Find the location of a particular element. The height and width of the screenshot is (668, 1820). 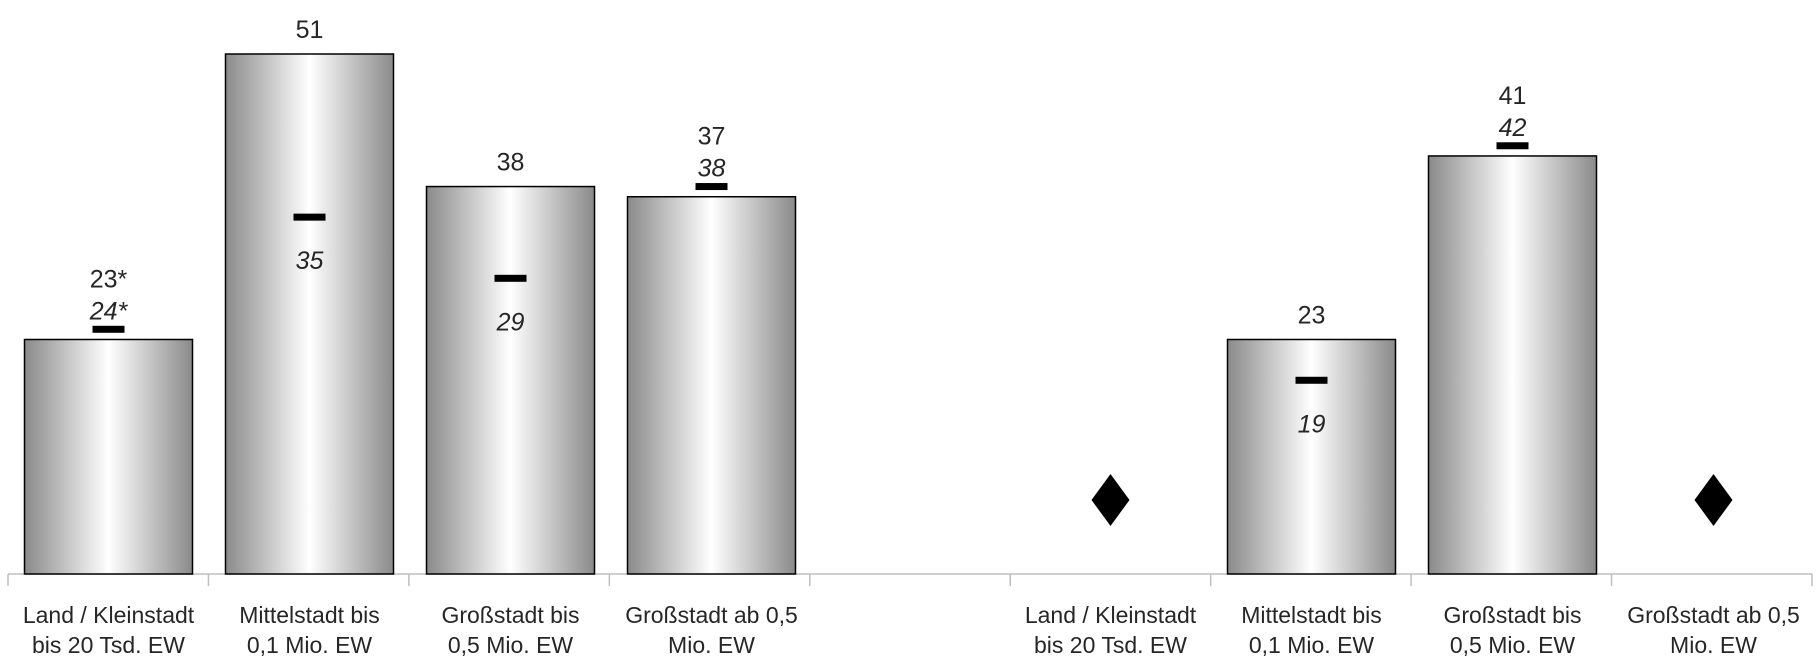

bar-value-label: 41 is located at coordinates (1513, 96).